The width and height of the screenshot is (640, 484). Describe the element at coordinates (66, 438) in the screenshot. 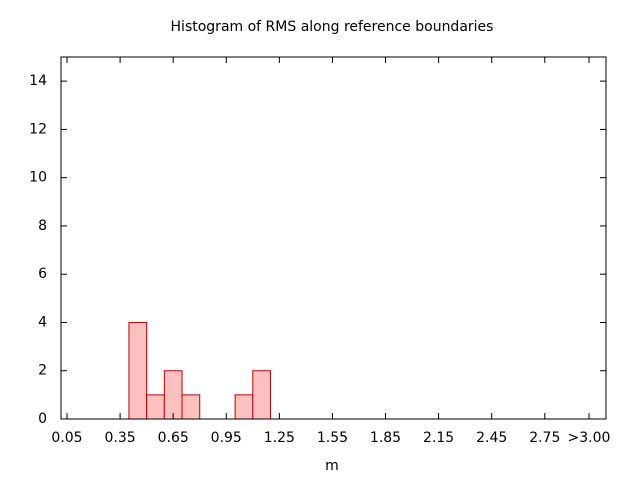

I see `x-tick-label: 0.05` at that location.